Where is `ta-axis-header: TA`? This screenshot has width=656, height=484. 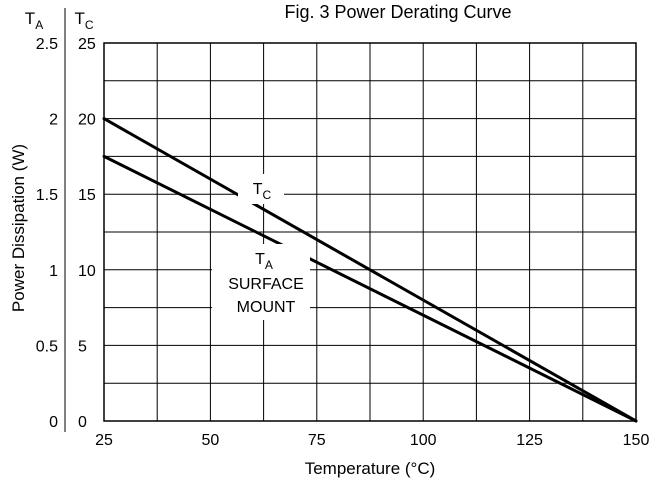 ta-axis-header: TA is located at coordinates (34, 20).